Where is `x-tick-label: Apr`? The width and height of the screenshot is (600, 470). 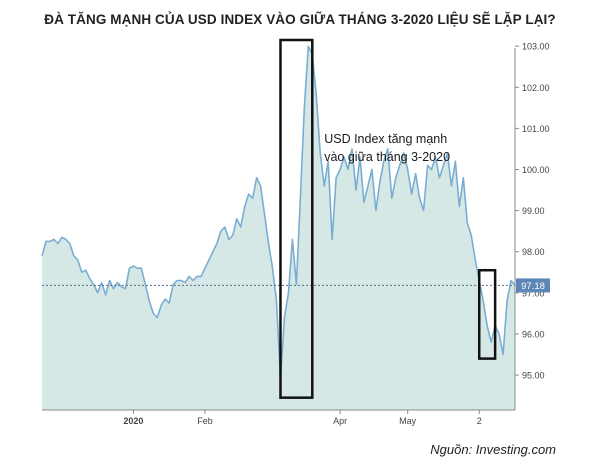 x-tick-label: Apr is located at coordinates (340, 421).